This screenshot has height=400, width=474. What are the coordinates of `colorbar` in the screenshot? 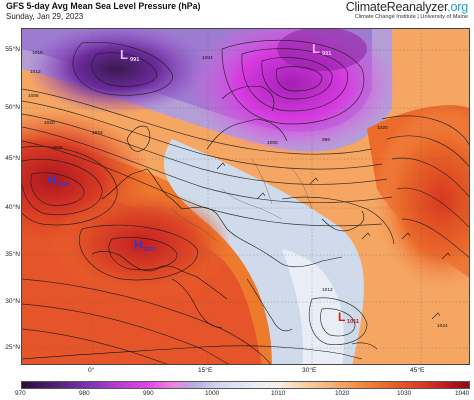 It's located at (245, 385).